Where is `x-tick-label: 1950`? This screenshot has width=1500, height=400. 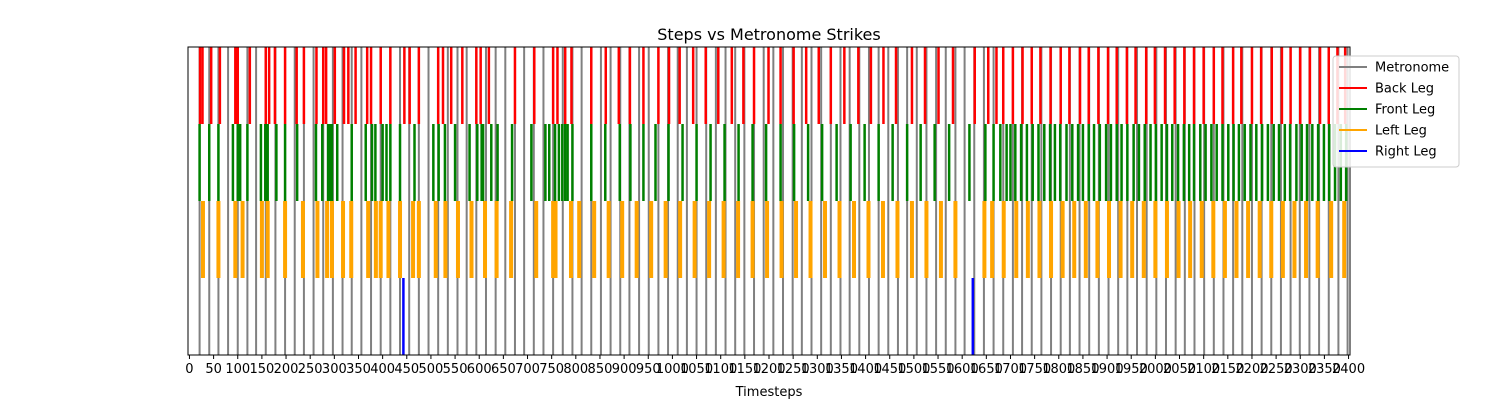 x-tick-label: 1950 is located at coordinates (1131, 369).